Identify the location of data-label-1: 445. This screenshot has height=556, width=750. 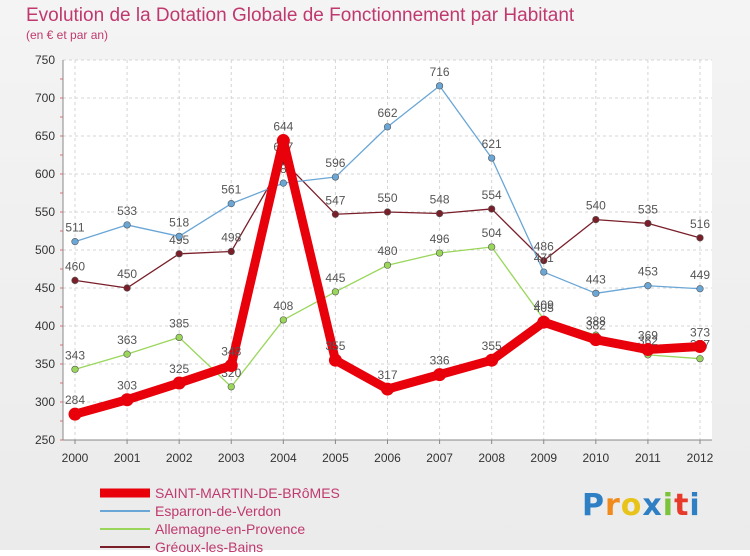
(335, 278).